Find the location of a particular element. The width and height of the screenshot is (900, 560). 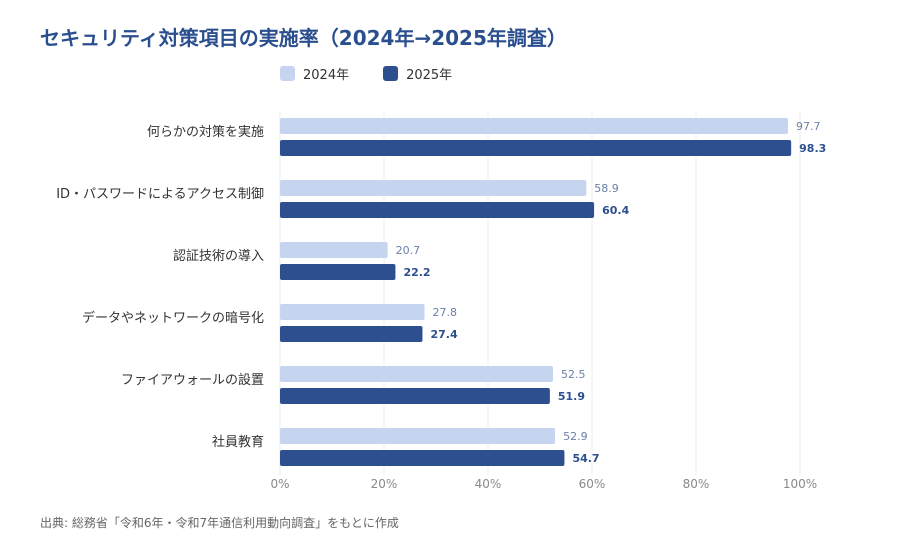

x-tick-label: 20% is located at coordinates (384, 484).